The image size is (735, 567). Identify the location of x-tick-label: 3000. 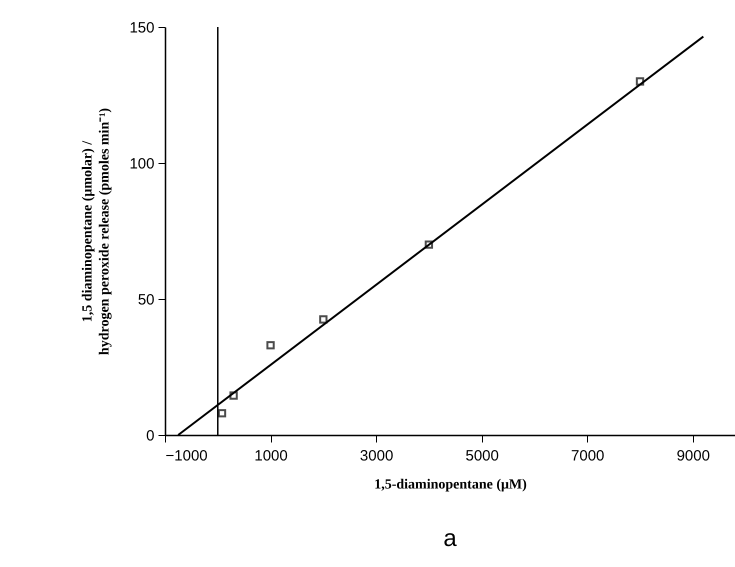
(377, 456).